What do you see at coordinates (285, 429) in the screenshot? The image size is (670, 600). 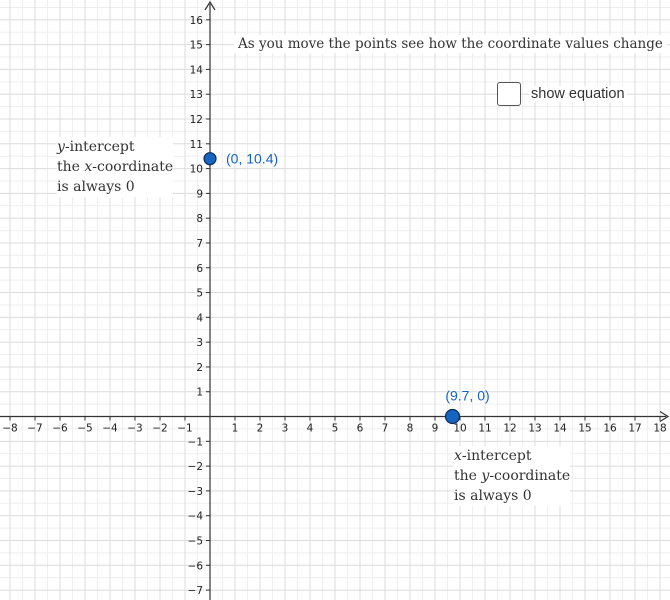 I see `x-tick-label: 3` at bounding box center [285, 429].